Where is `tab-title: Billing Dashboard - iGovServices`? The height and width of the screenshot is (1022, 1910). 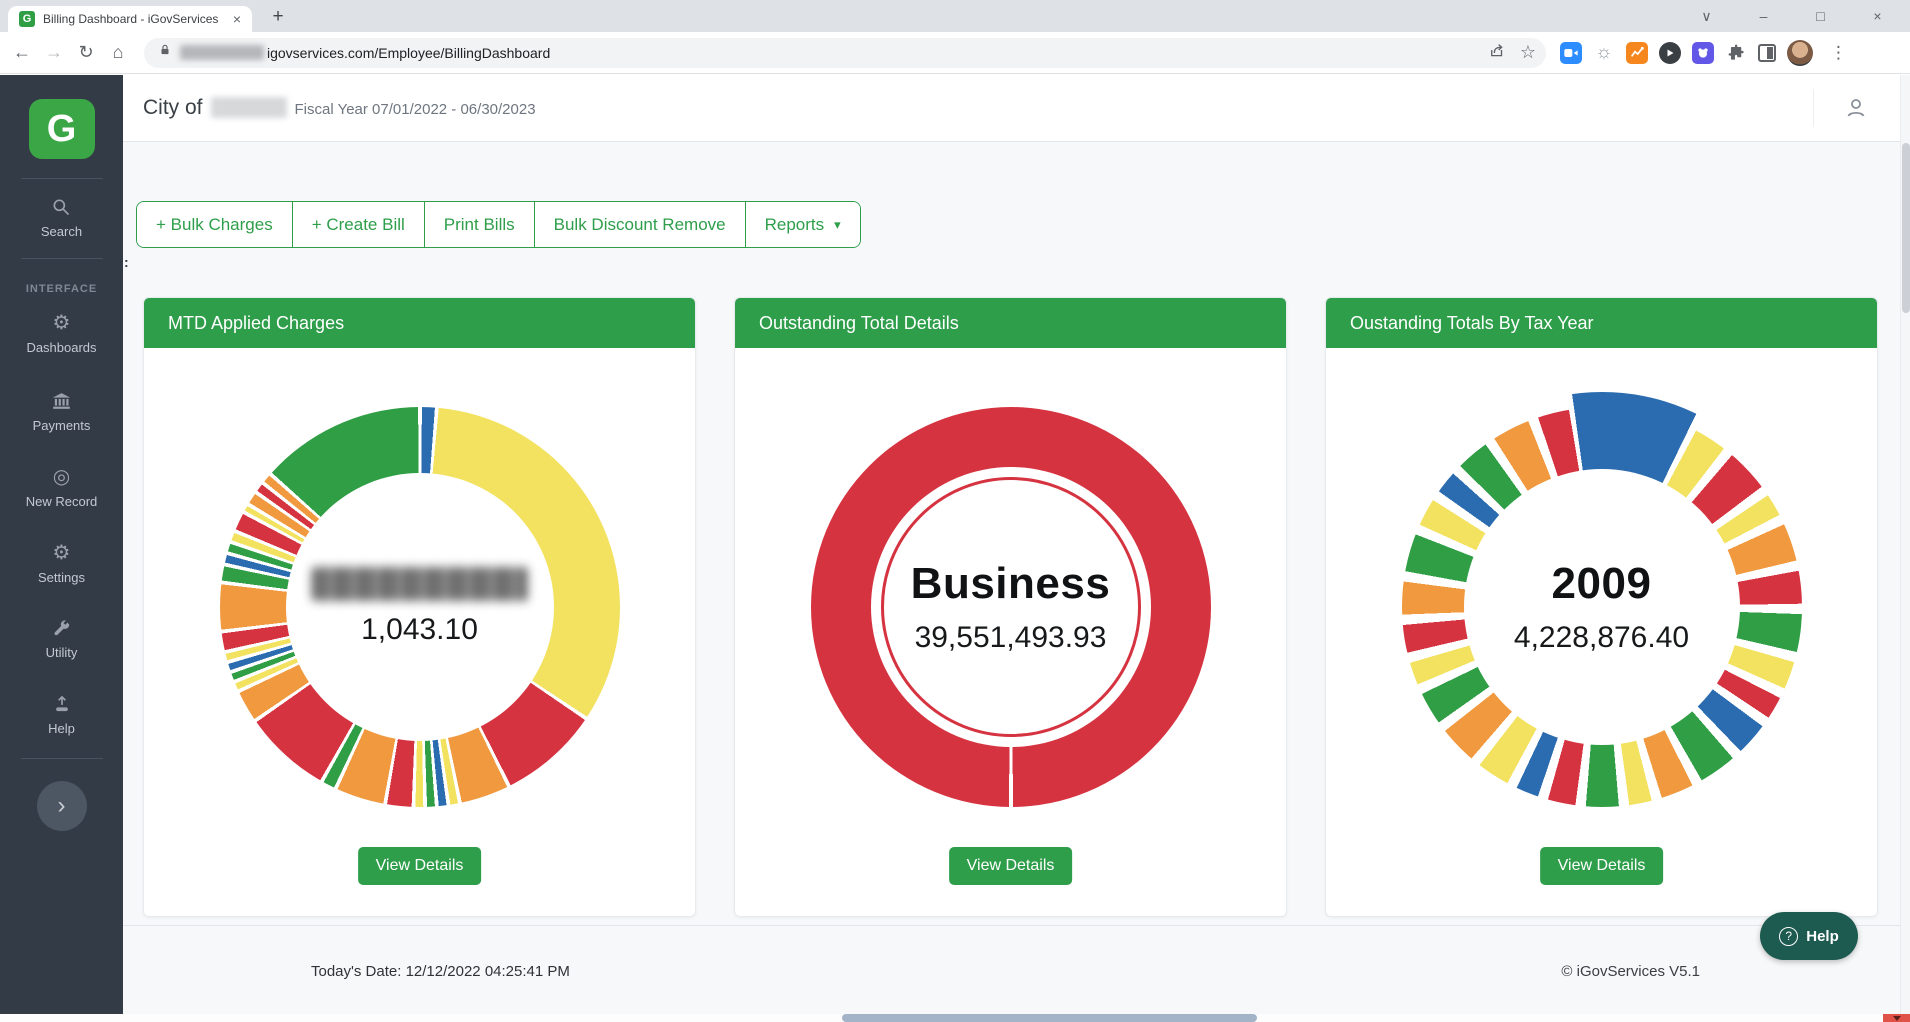
tab-title: Billing Dashboard - iGovServices is located at coordinates (131, 19).